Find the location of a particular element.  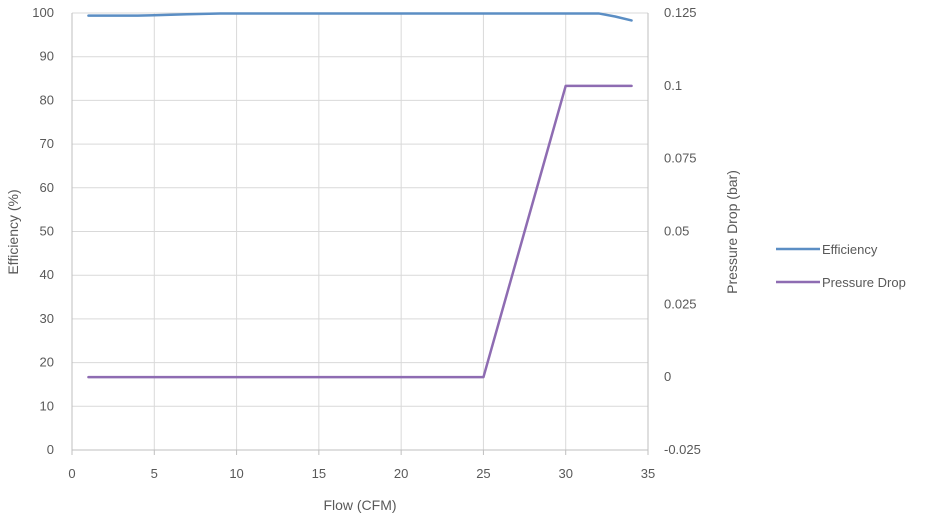

y-tick-label: 30 is located at coordinates (47, 318).